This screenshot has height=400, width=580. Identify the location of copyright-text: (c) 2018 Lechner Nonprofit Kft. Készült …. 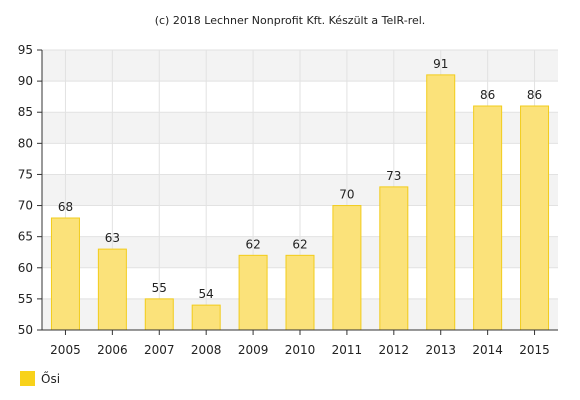
(290, 20).